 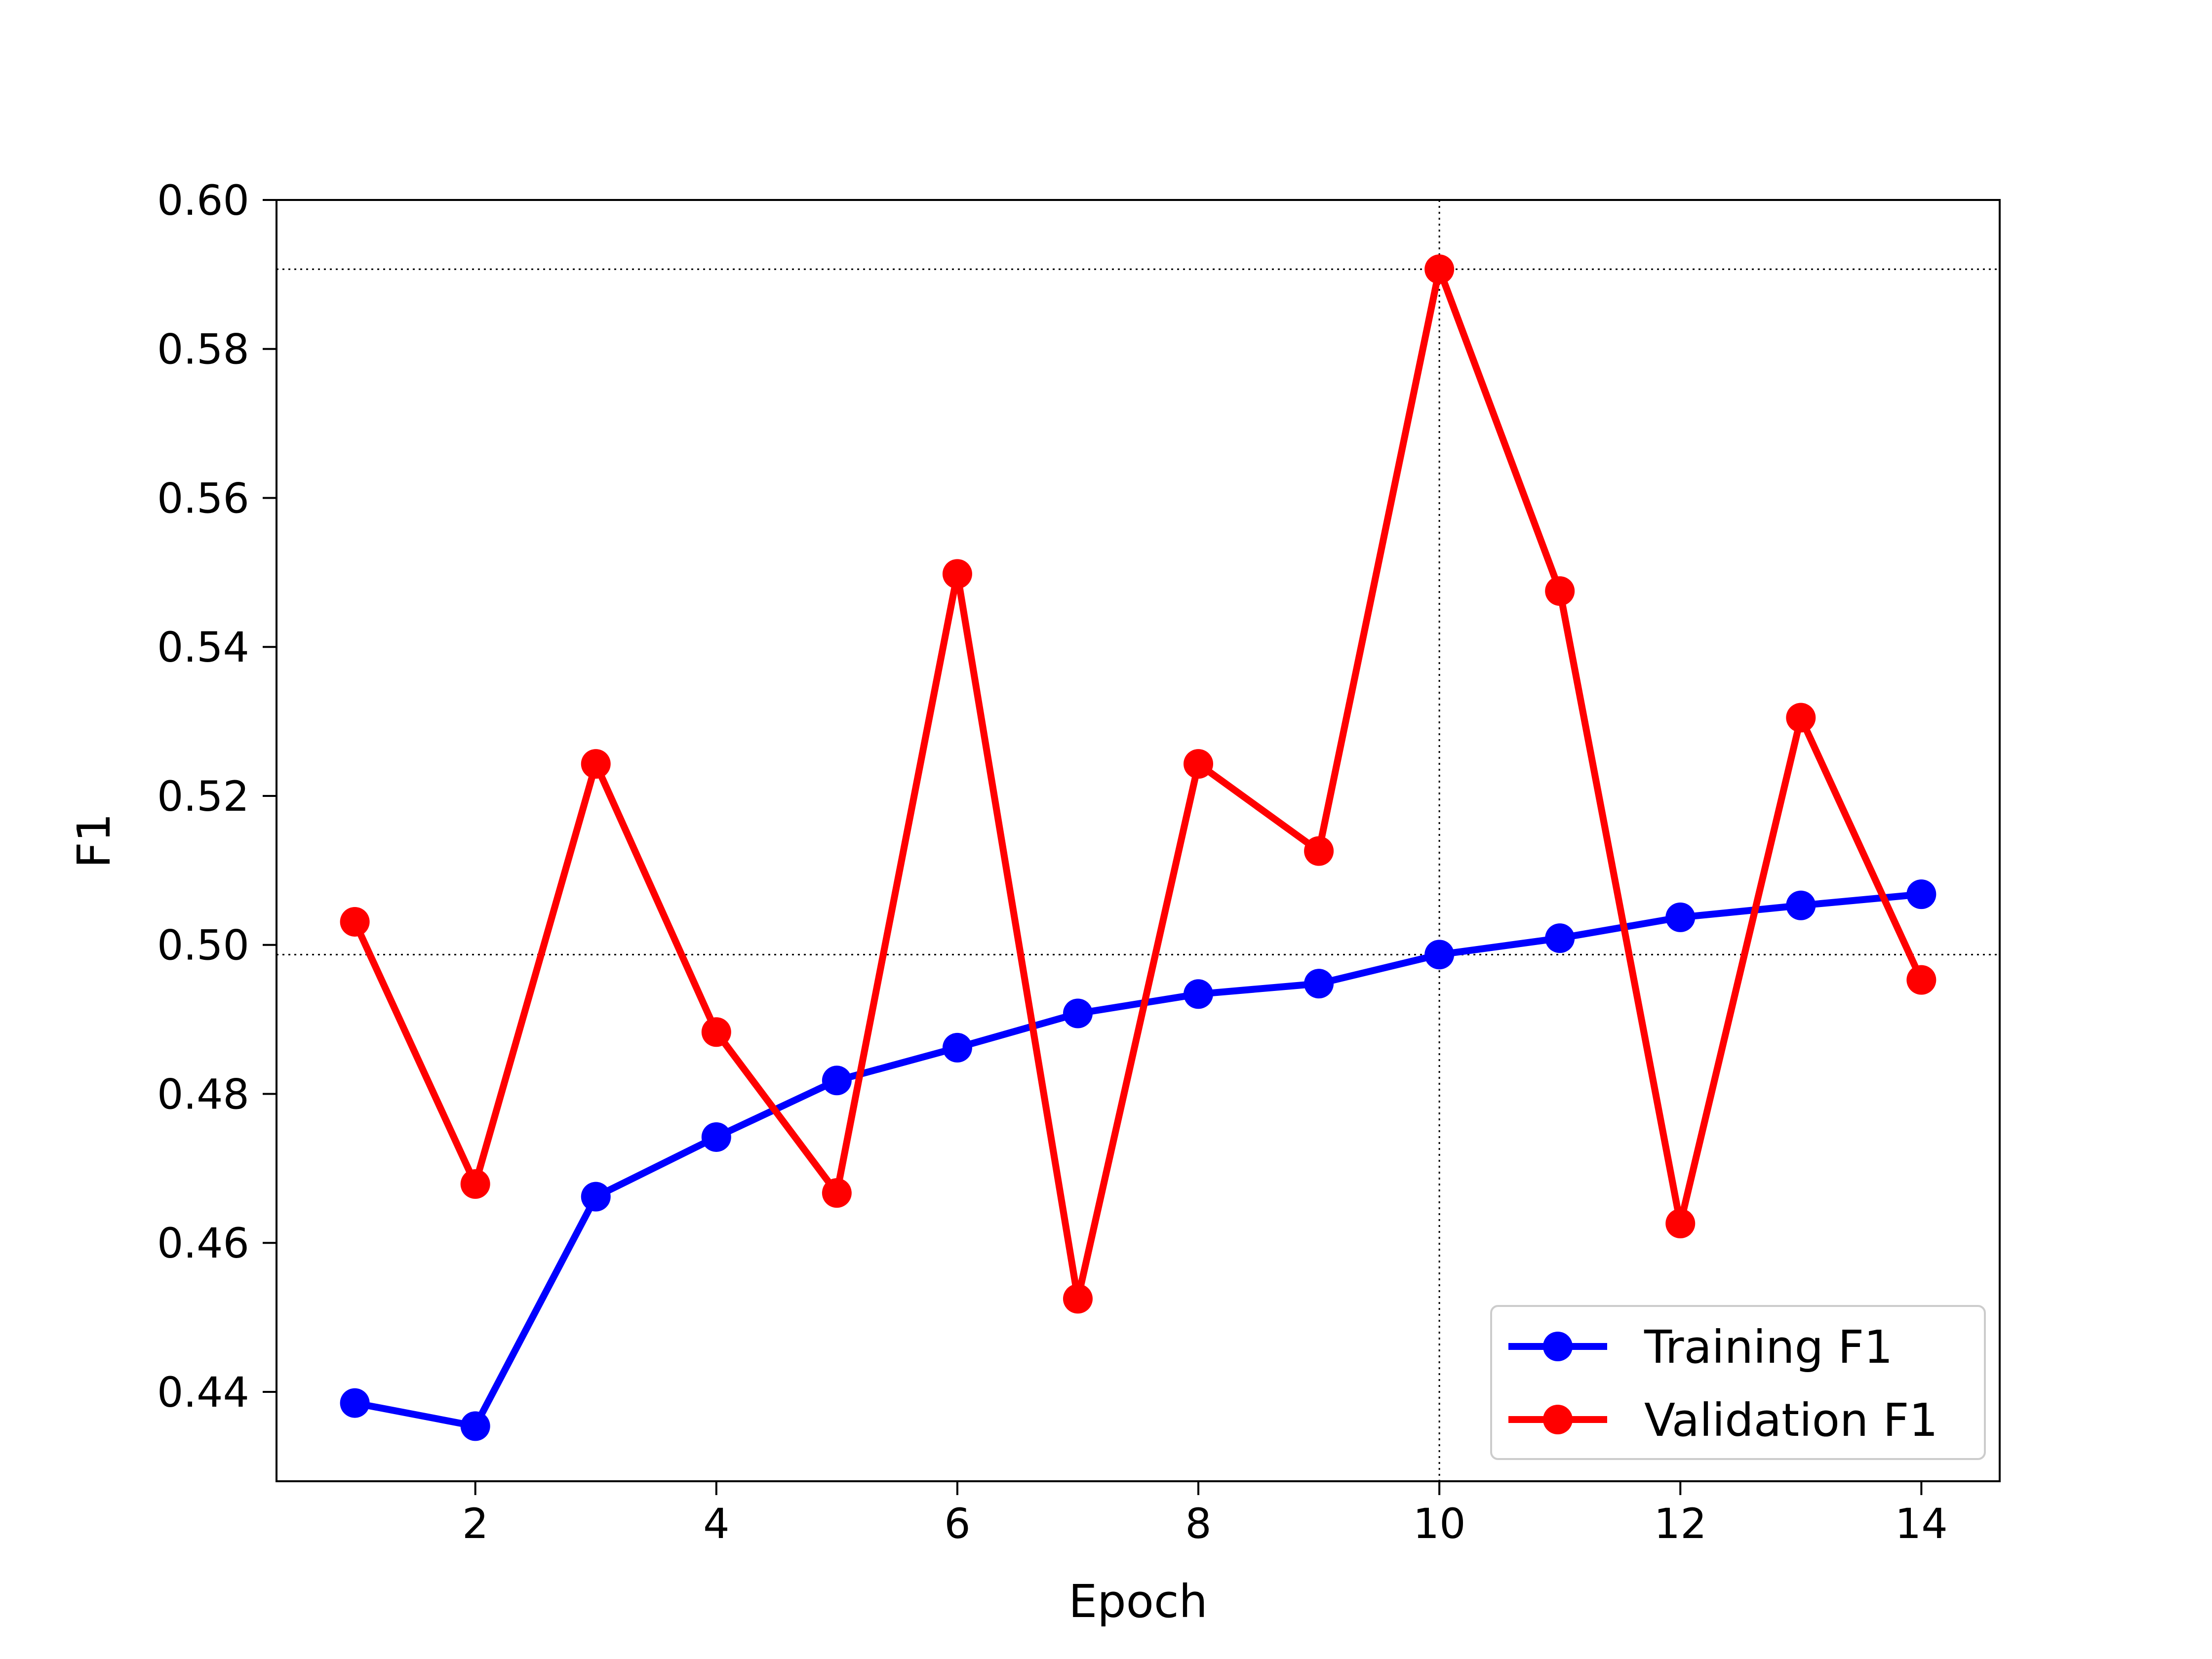 I want to click on legend-entry-1: Training F1, so click(x=1701, y=1348).